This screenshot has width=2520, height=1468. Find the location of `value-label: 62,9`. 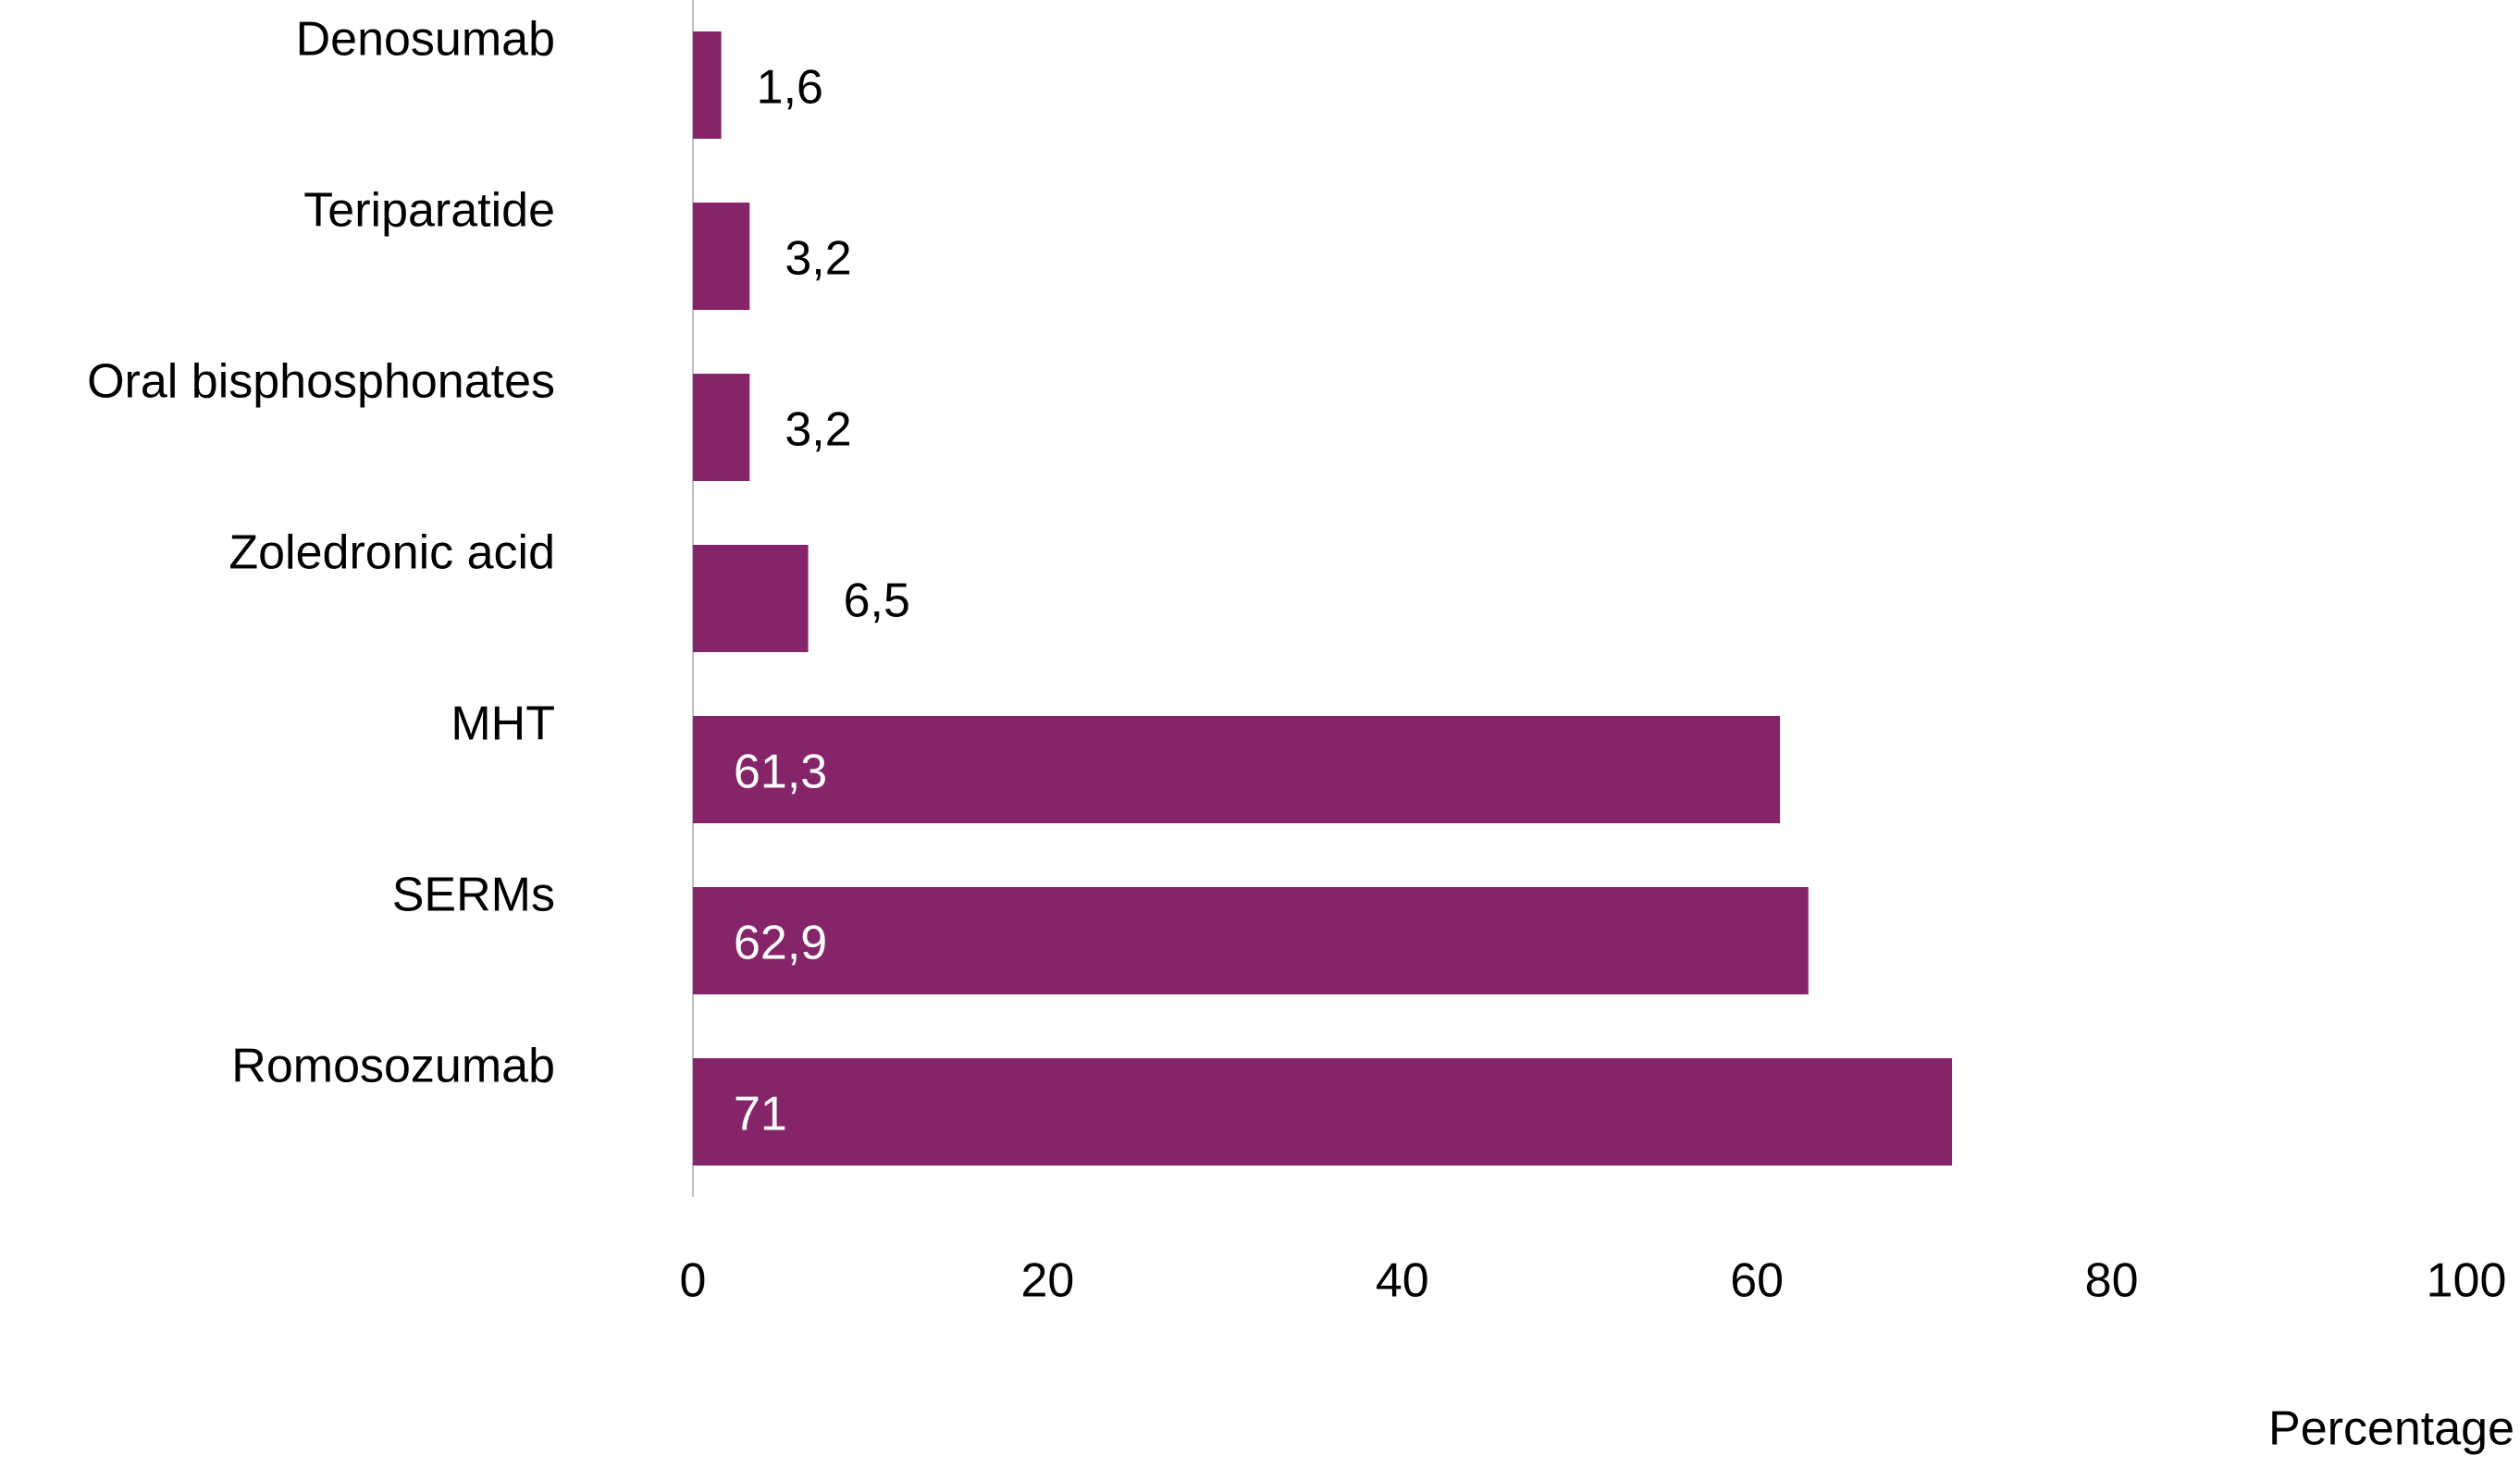

value-label: 62,9 is located at coordinates (780, 943).